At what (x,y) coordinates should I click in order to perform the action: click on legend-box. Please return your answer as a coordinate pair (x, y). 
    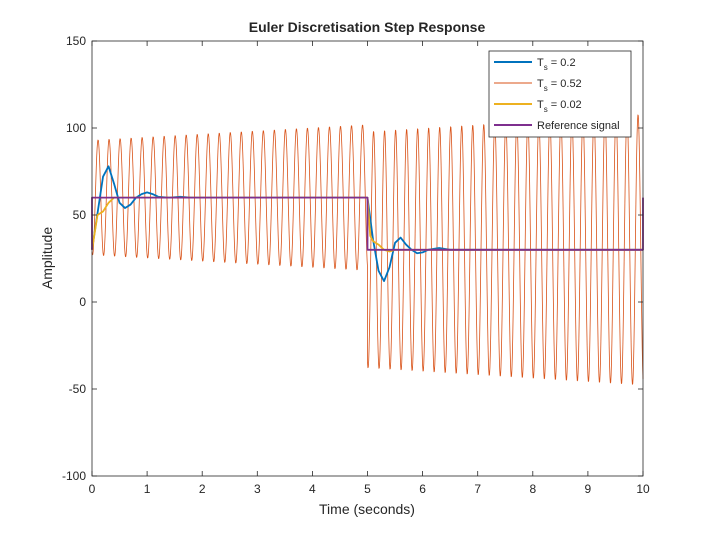
    Looking at the image, I should click on (560, 94).